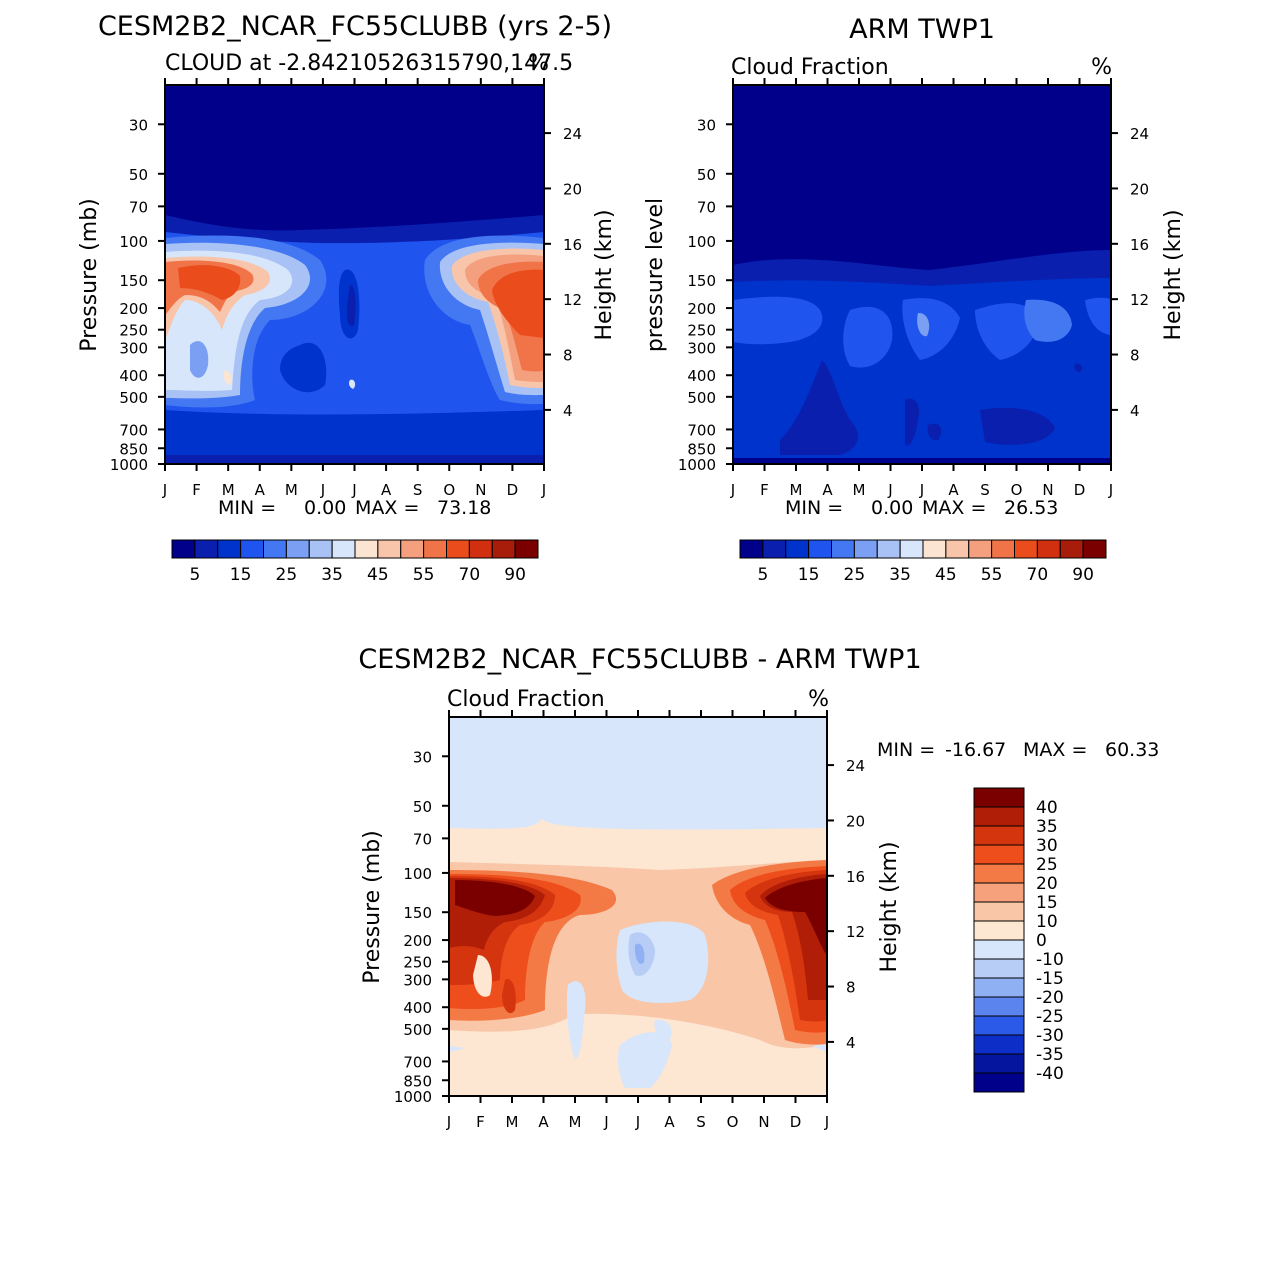 This screenshot has height=1275, width=1275. What do you see at coordinates (138, 207) in the screenshot?
I see `y-tick-label: 70` at bounding box center [138, 207].